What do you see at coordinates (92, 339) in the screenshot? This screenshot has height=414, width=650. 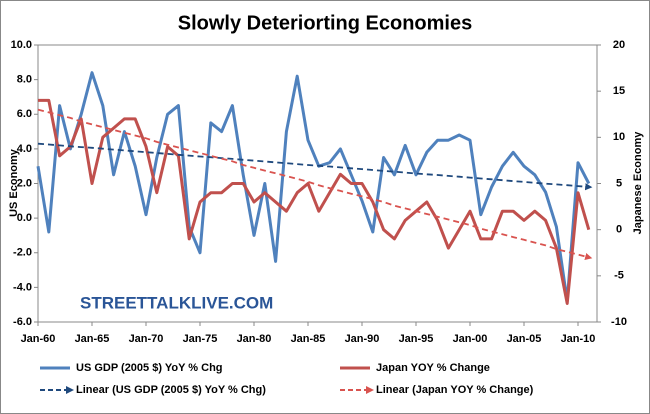 I see `x-tick-label: Jan-65` at bounding box center [92, 339].